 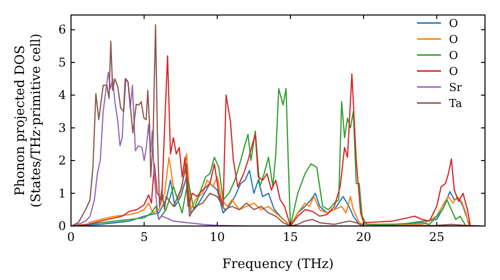 I want to click on y-tick-label: 4, so click(x=62, y=95).